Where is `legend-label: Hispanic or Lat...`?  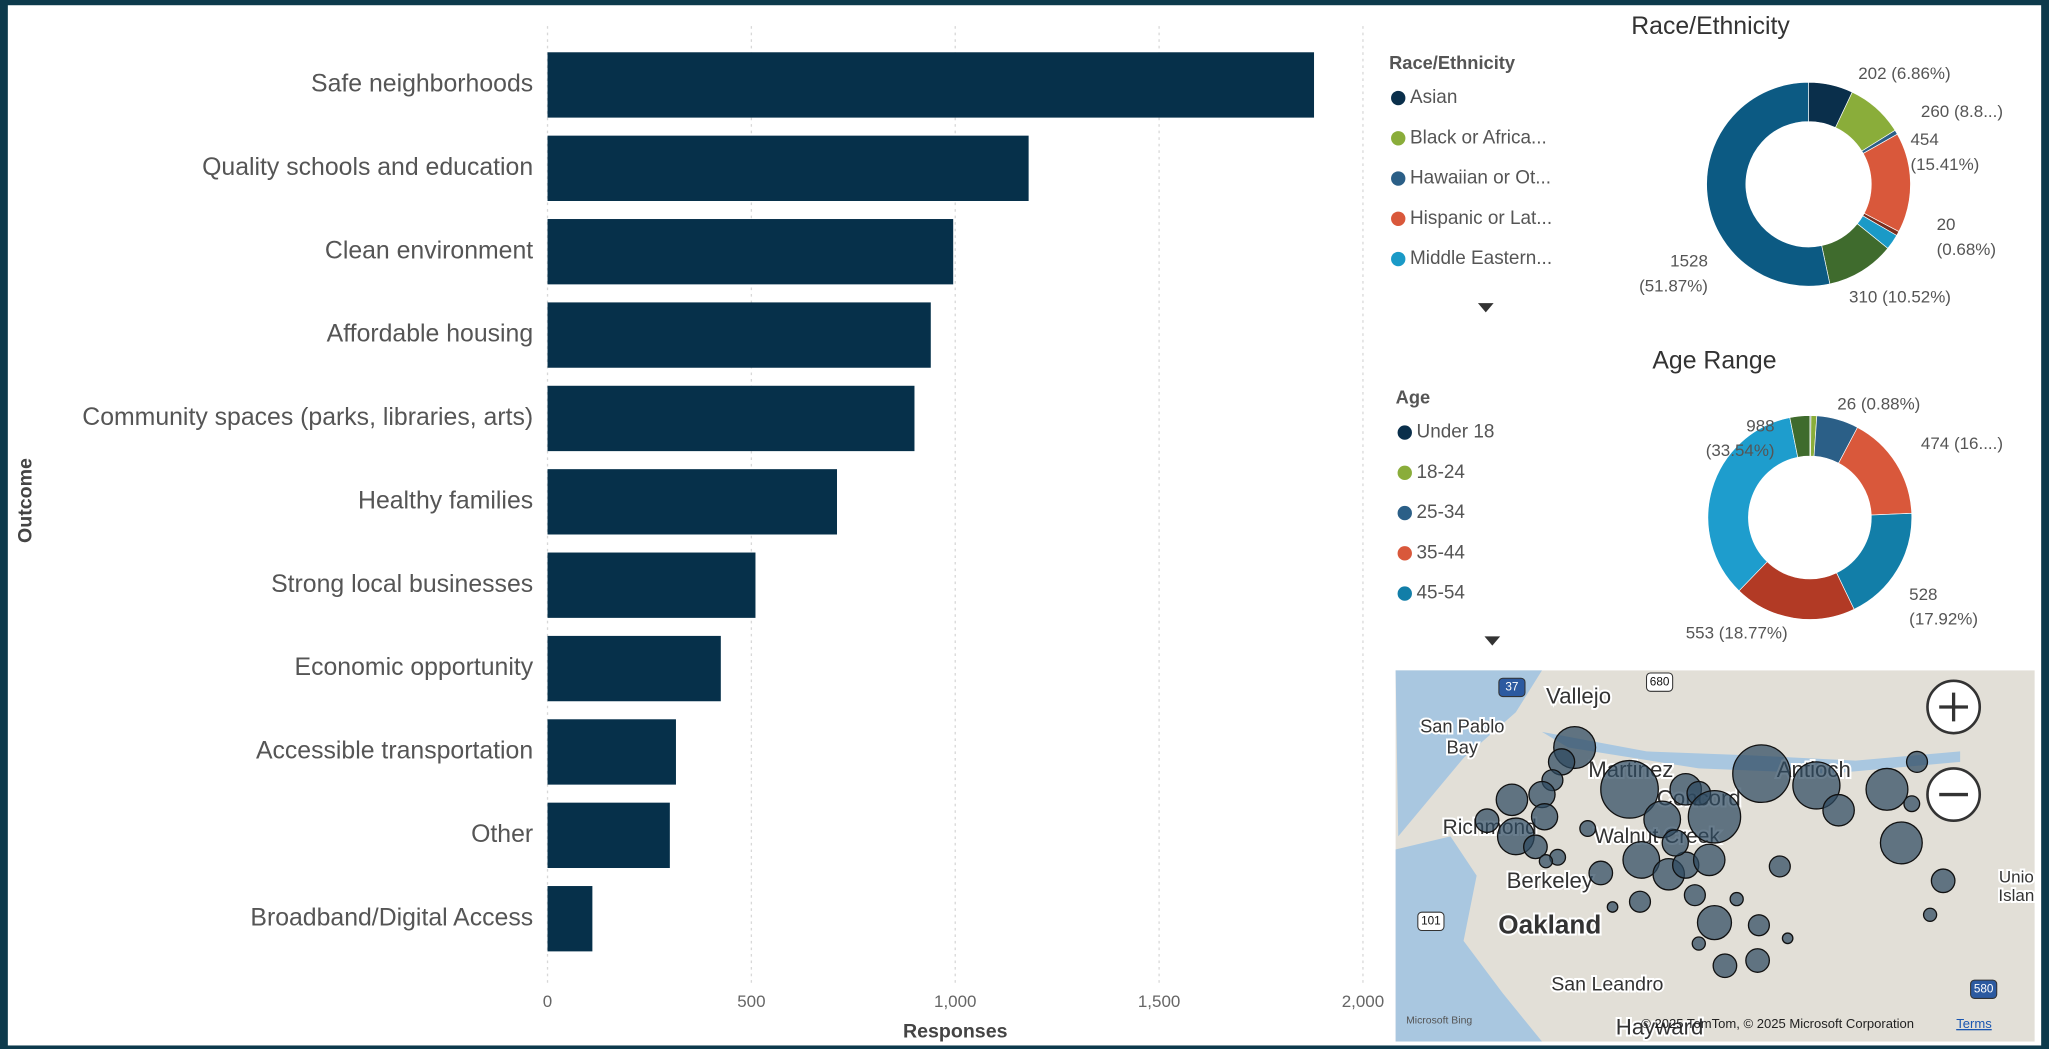
legend-label: Hispanic or Lat... is located at coordinates (1481, 218).